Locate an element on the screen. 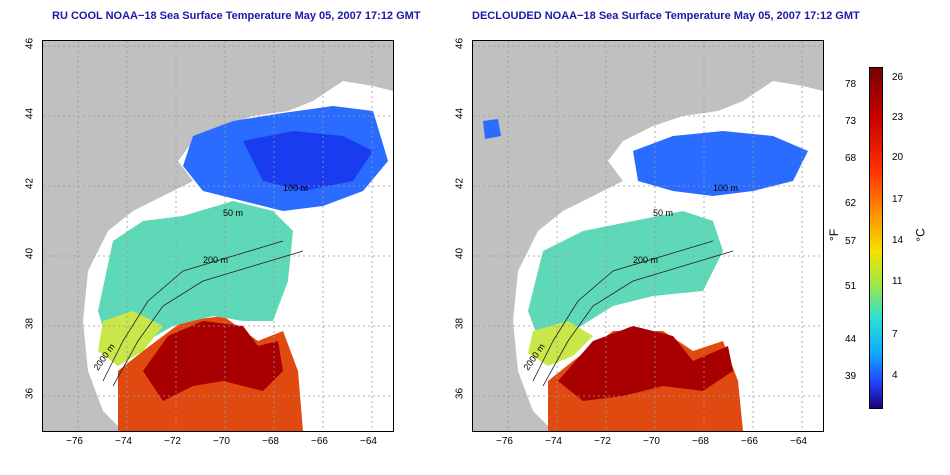 The width and height of the screenshot is (950, 475). colorbar-c-tick: 4 is located at coordinates (895, 375).